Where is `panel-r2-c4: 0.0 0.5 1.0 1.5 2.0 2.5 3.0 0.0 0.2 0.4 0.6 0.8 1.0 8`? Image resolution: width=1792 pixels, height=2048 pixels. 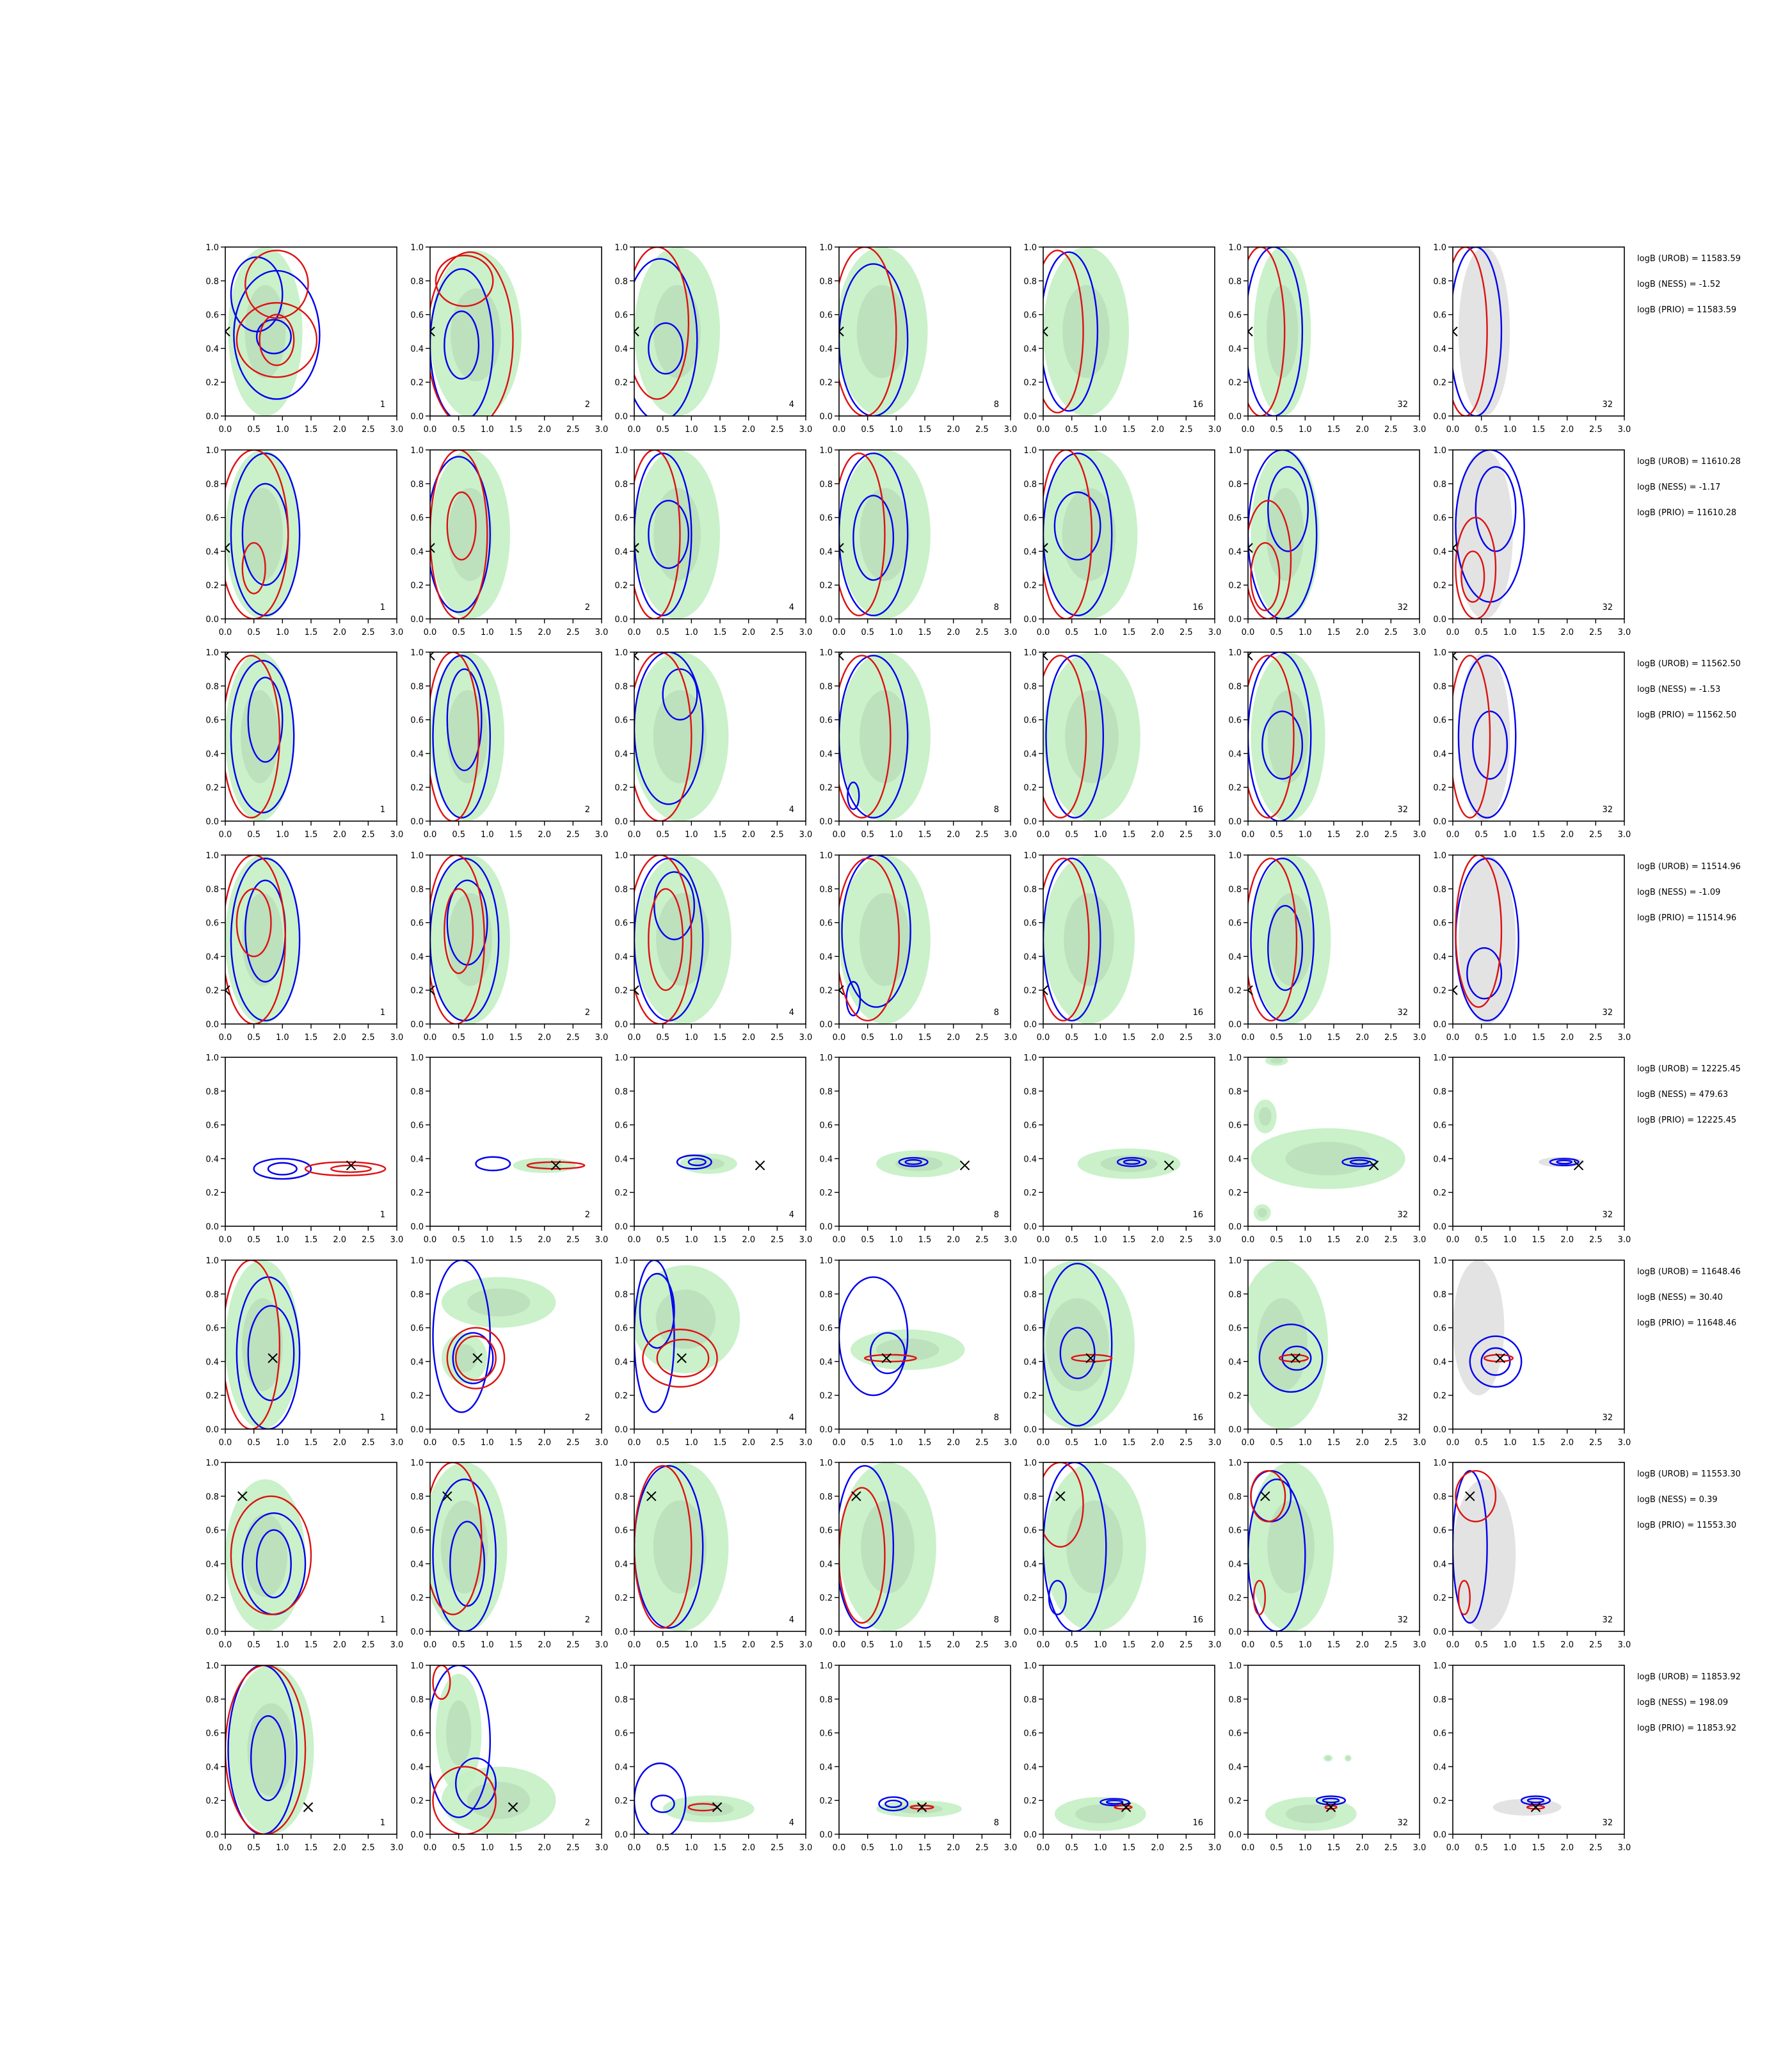
panel-r2-c4: 0.0 0.5 1.0 1.5 2.0 2.5 3.0 0.0 0.2 0.4 0.6 0.8 1.0 8 is located at coordinates (918, 541).